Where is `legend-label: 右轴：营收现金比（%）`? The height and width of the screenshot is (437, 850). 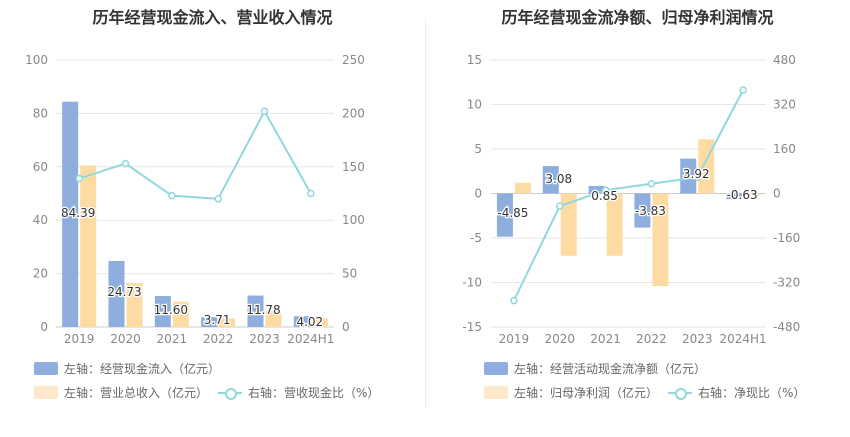
legend-label: 右轴：营收现金比（%） is located at coordinates (314, 393).